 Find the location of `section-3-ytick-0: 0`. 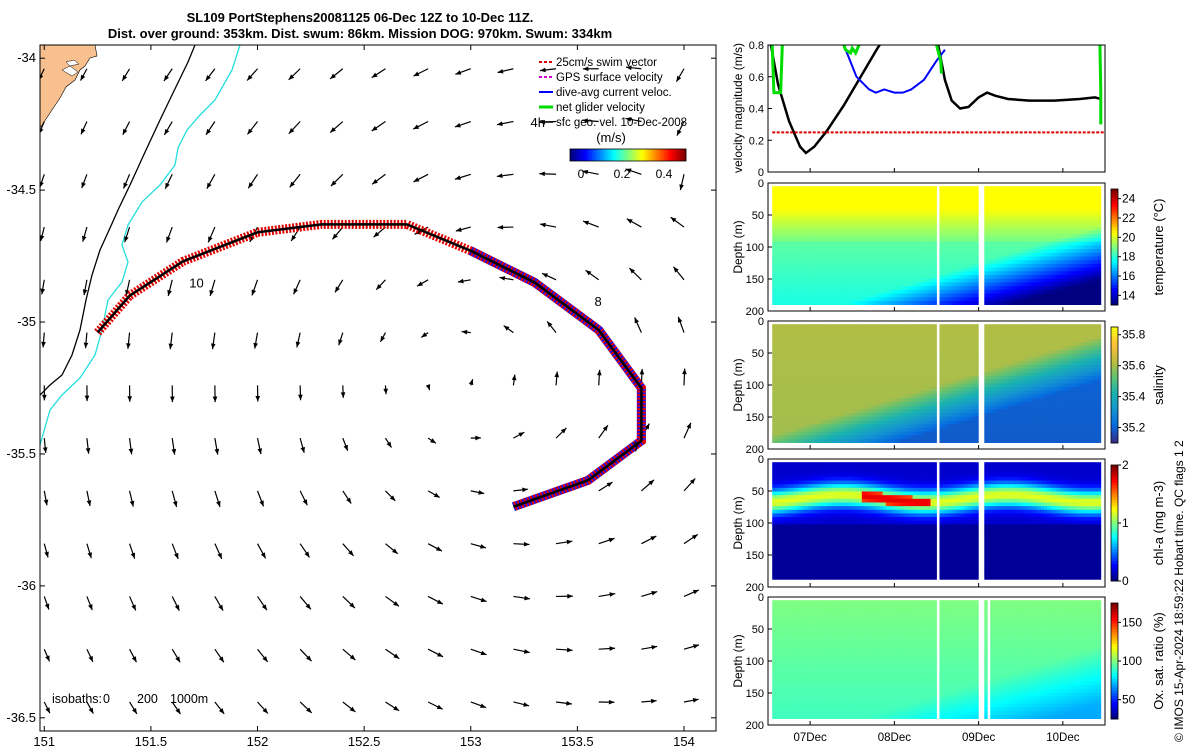

section-3-ytick-0: 0 is located at coordinates (761, 598).